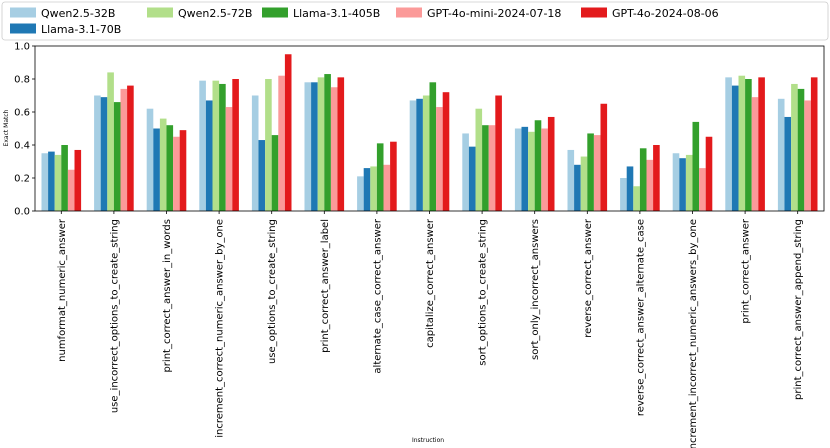 This screenshot has width=830, height=448. What do you see at coordinates (22, 113) in the screenshot?
I see `y-tick-label: 0.6` at bounding box center [22, 113].